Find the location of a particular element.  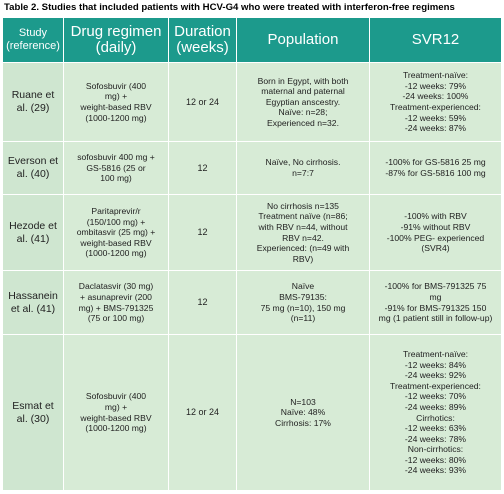

cell-line: -12 weeks: 84% is located at coordinates (435, 364).